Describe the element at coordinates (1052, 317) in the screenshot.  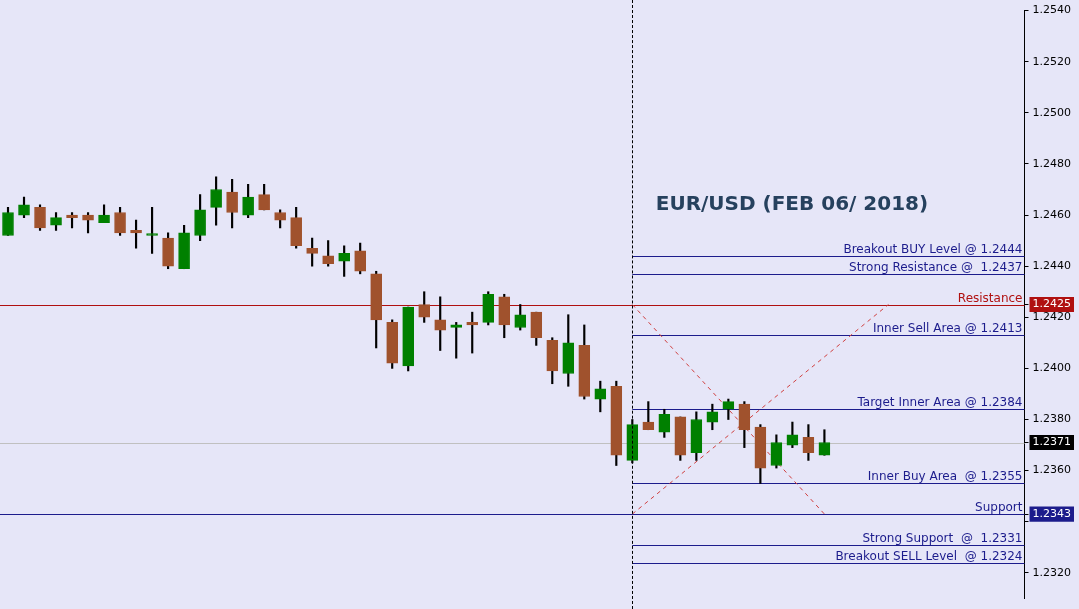
I see `y-tick-label: 1.2420` at that location.